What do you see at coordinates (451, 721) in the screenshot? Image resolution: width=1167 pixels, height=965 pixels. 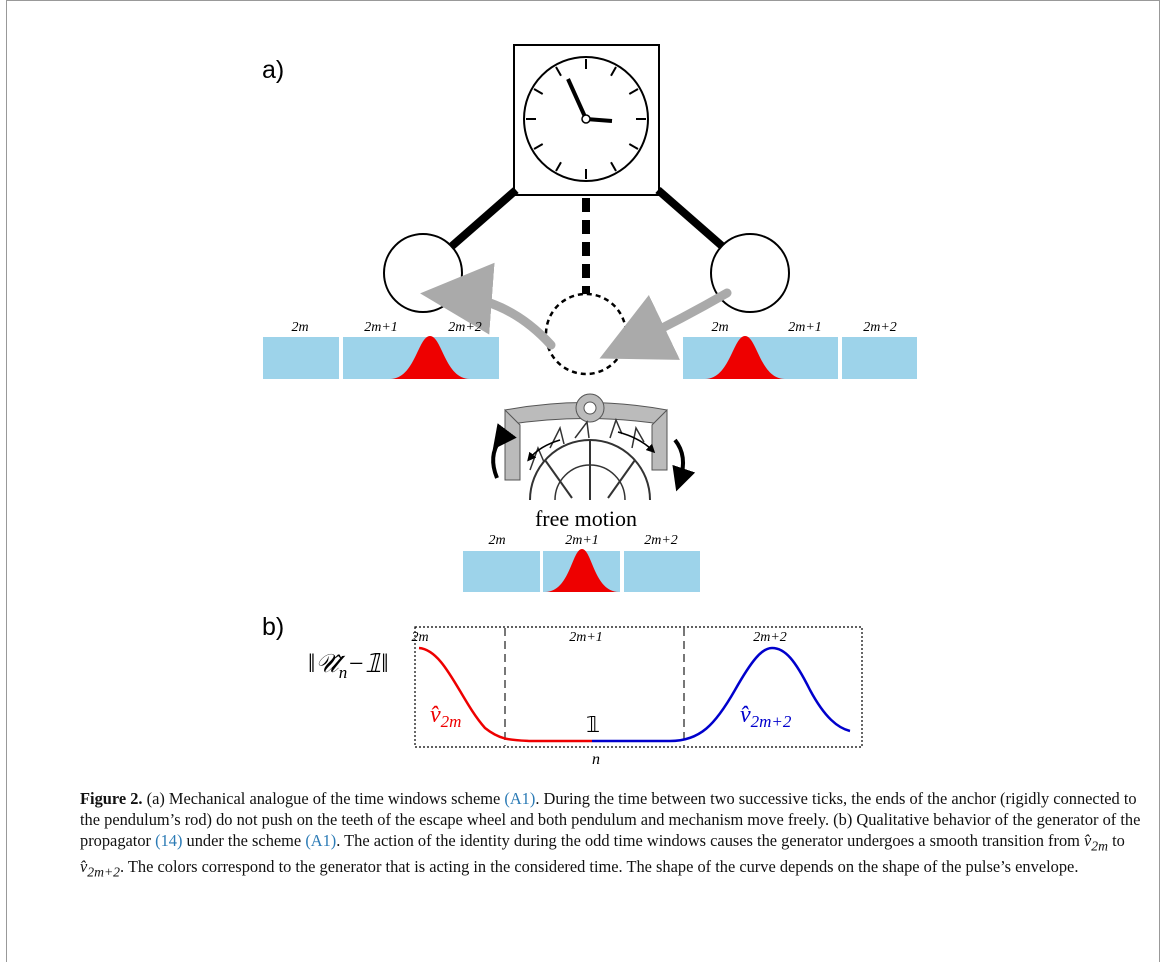 I see `curve-label-sub: 2m` at bounding box center [451, 721].